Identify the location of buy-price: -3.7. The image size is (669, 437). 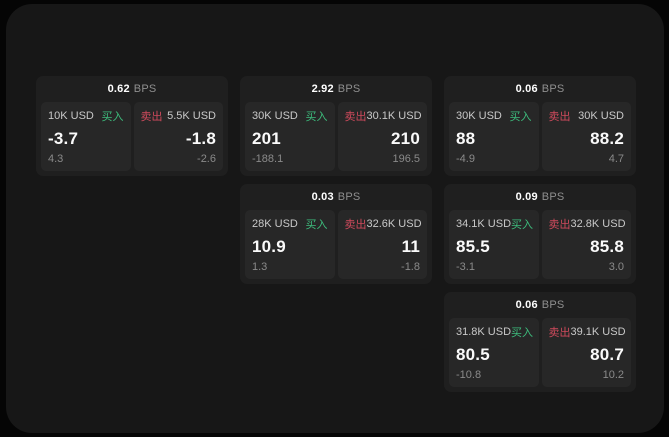
(63, 138).